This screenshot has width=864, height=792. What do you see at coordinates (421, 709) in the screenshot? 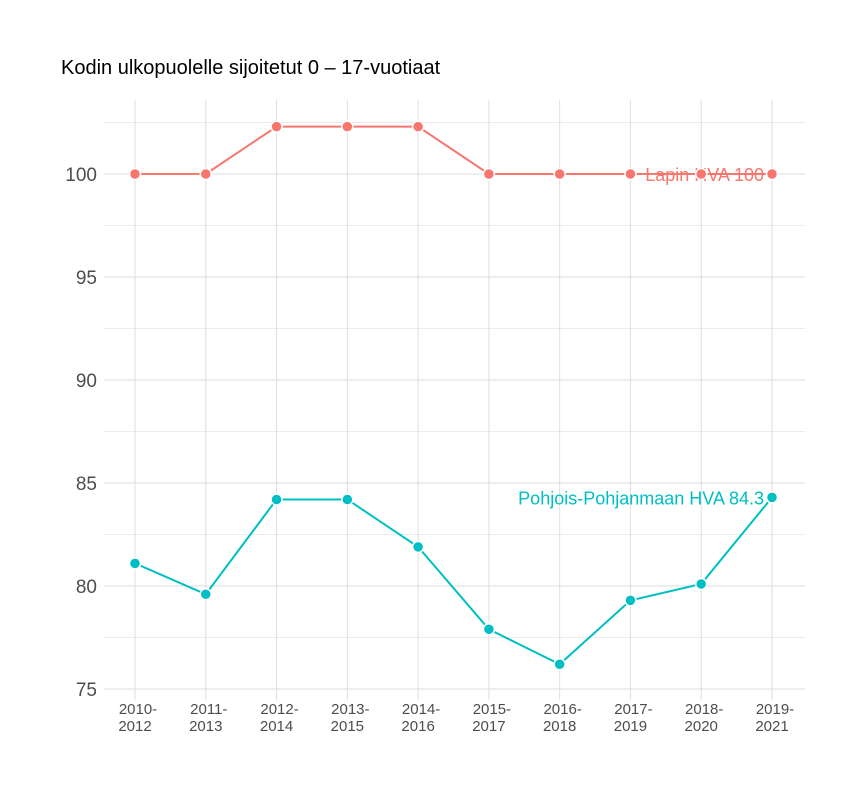
I see `x-tick-label: 2014-` at bounding box center [421, 709].